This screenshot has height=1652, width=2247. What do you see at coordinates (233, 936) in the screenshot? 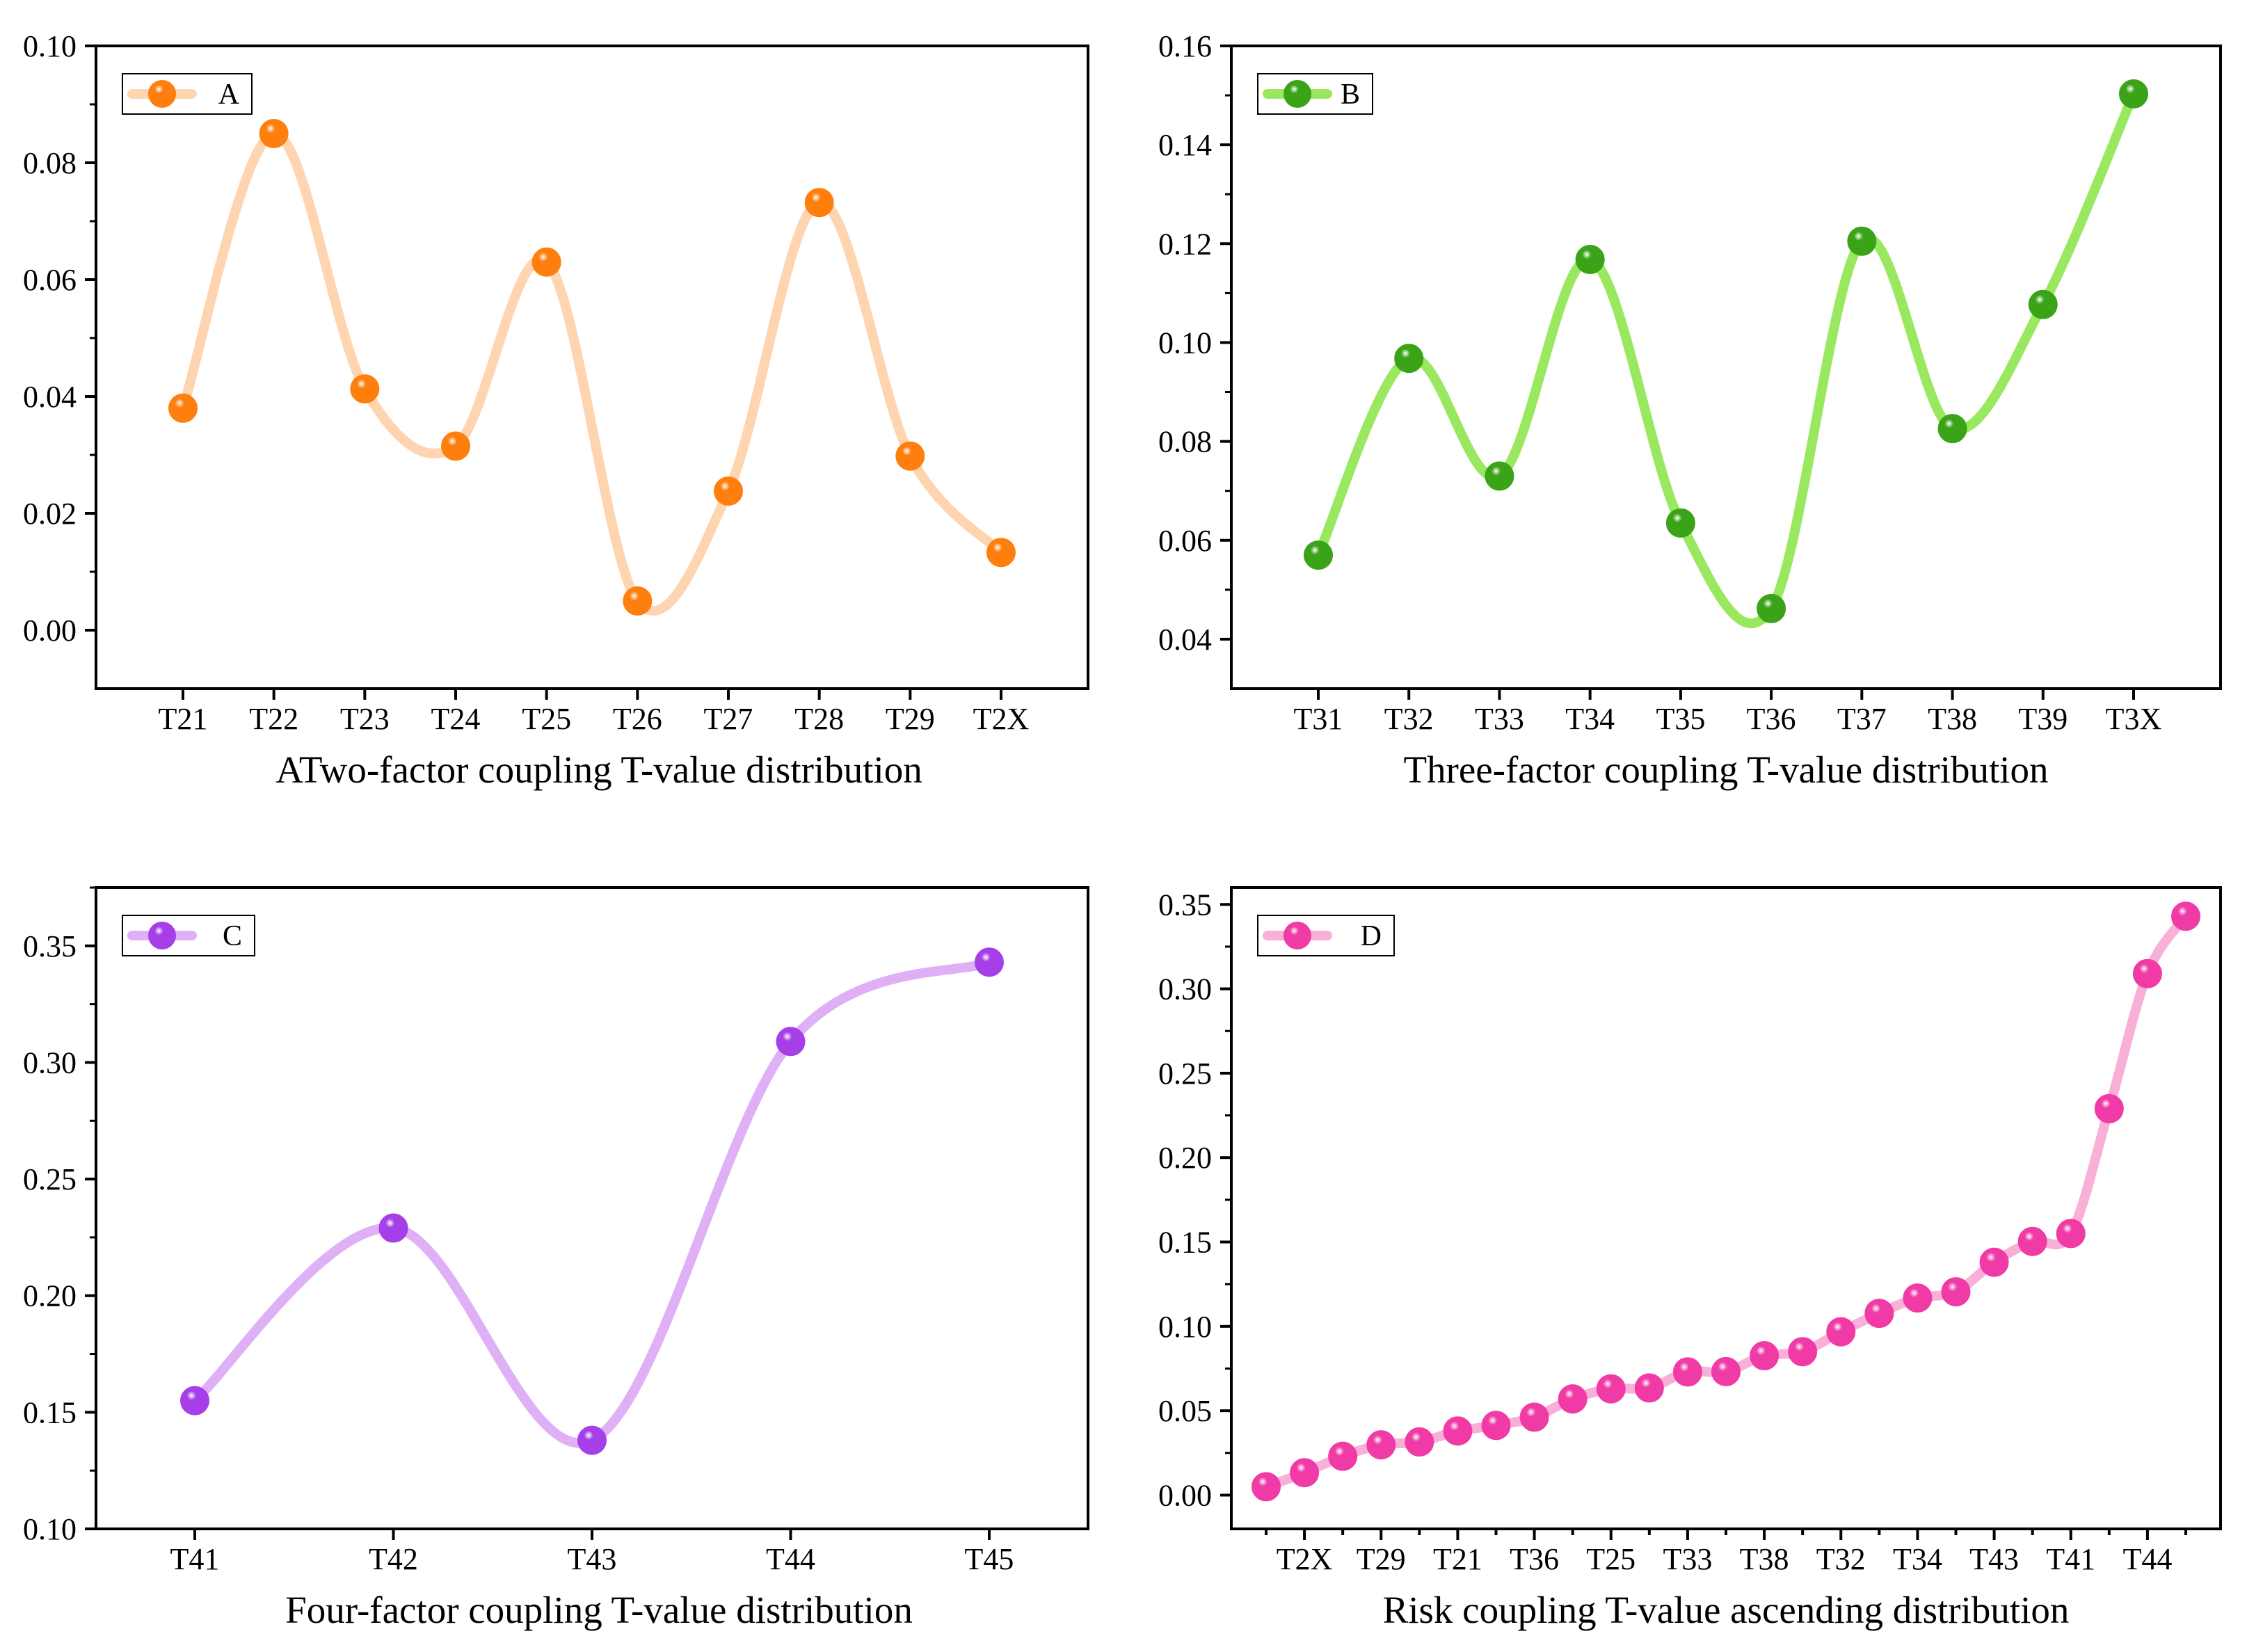
I see `legend-label: C` at bounding box center [233, 936].